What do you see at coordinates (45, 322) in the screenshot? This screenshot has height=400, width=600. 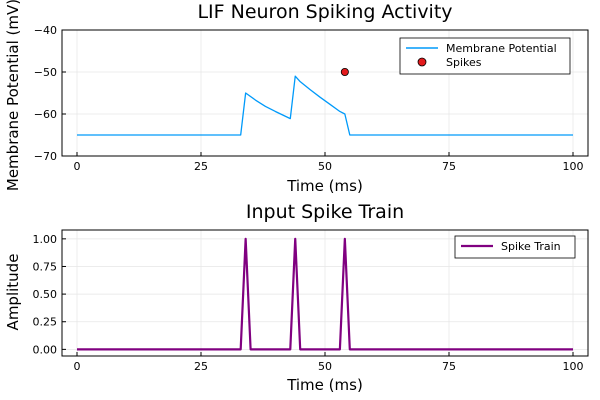 I see `y-tick-label: 0.25` at bounding box center [45, 322].